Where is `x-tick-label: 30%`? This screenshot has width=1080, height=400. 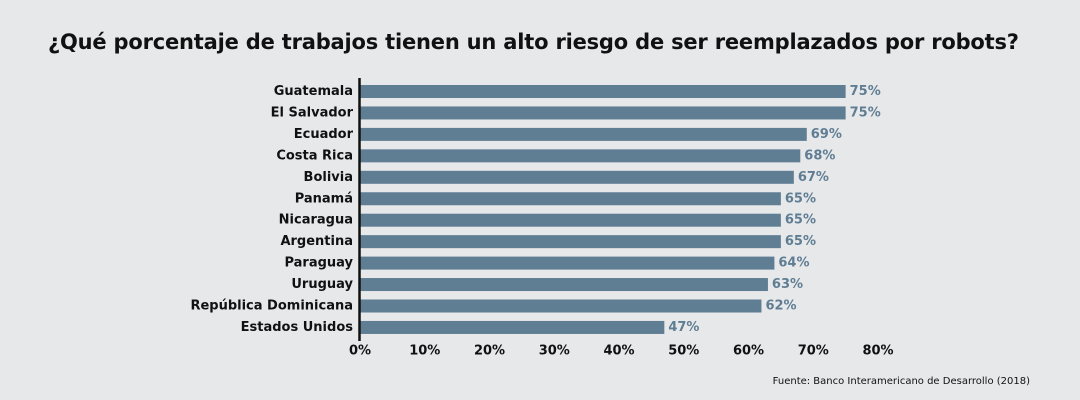 x-tick-label: 30% is located at coordinates (554, 351).